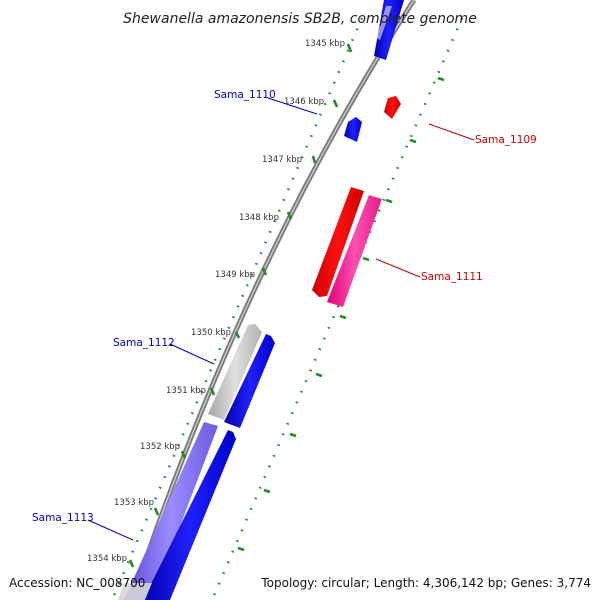 Image resolution: width=600 pixels, height=600 pixels. I want to click on gene-label-sama-1111: Sama_1111, so click(452, 277).